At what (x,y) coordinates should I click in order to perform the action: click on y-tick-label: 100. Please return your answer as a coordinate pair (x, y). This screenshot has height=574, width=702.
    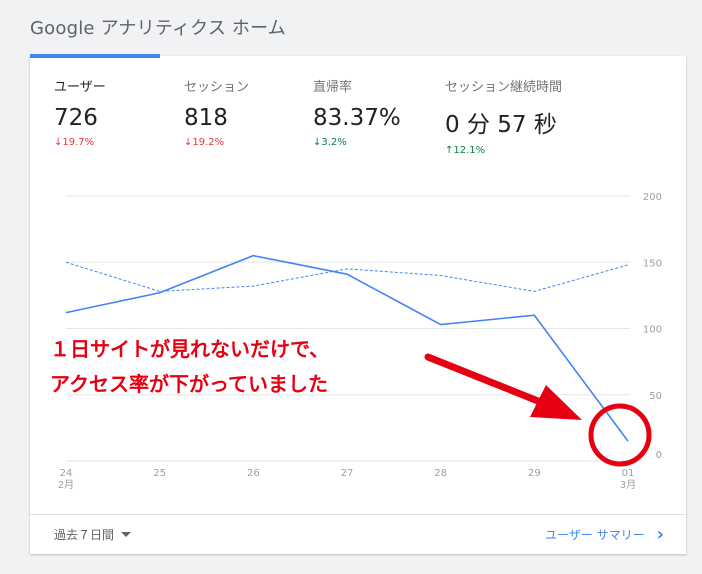
    Looking at the image, I should click on (652, 330).